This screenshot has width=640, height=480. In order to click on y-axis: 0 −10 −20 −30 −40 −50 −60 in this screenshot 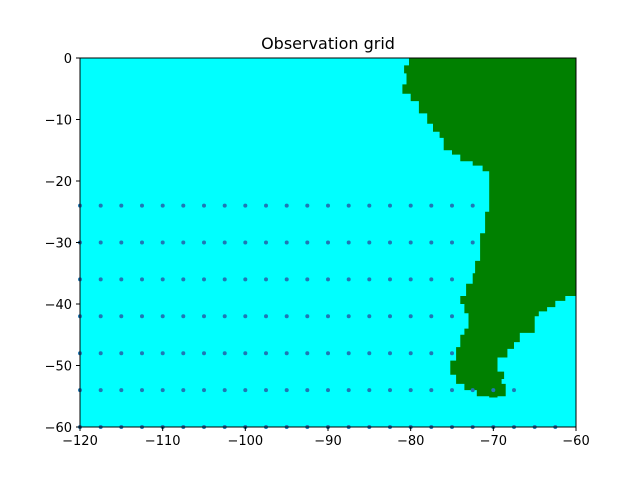, I will do `click(62, 244)`.